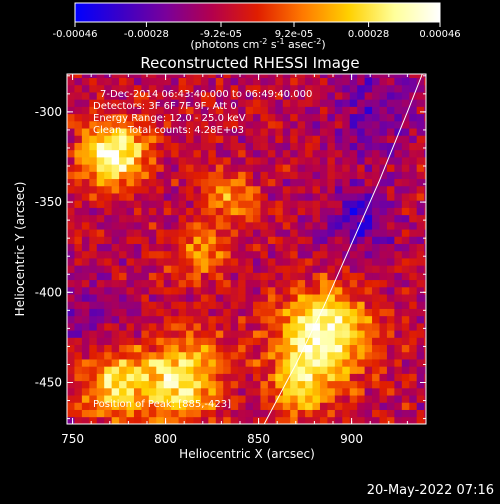 This screenshot has height=504, width=500. Describe the element at coordinates (247, 454) in the screenshot. I see `x-axis-label: Heliocentric X (arcsec)` at that location.